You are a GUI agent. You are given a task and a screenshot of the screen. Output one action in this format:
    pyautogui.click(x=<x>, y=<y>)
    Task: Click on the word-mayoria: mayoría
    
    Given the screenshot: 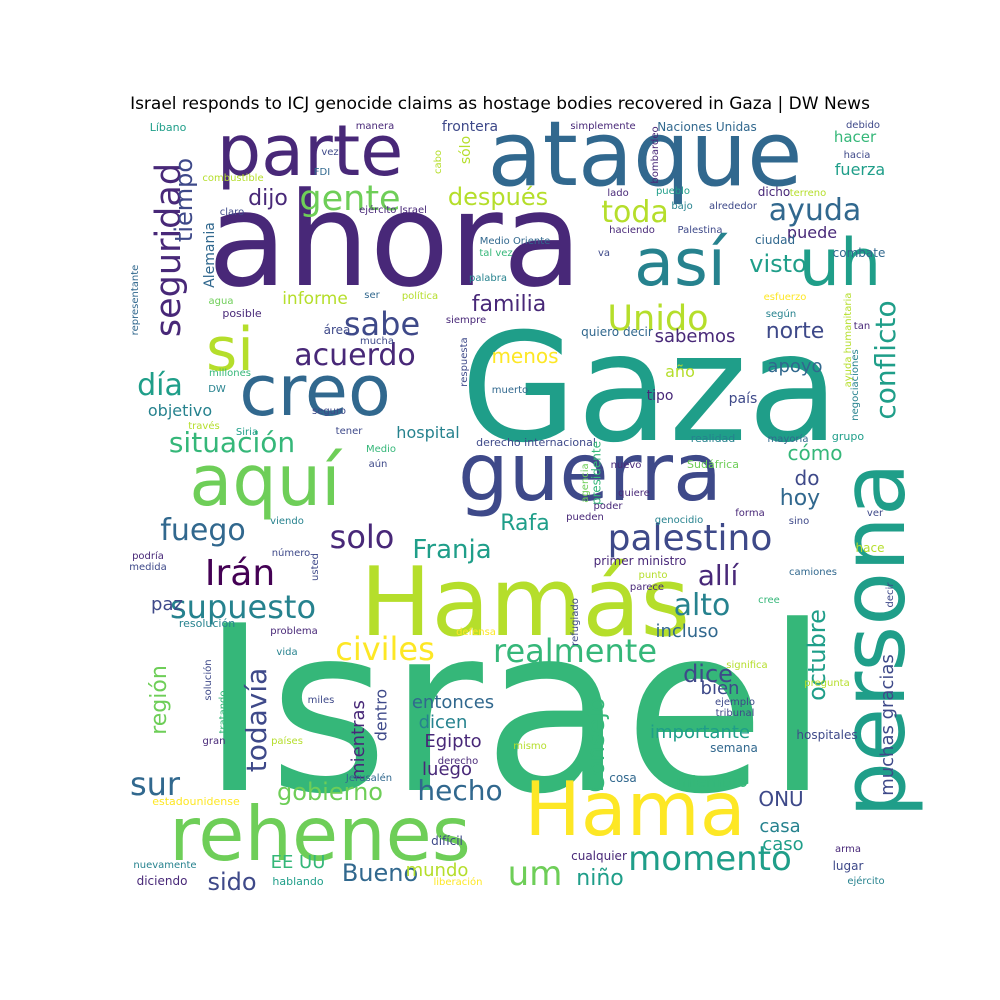 What is the action you would take?
    pyautogui.click(x=788, y=439)
    